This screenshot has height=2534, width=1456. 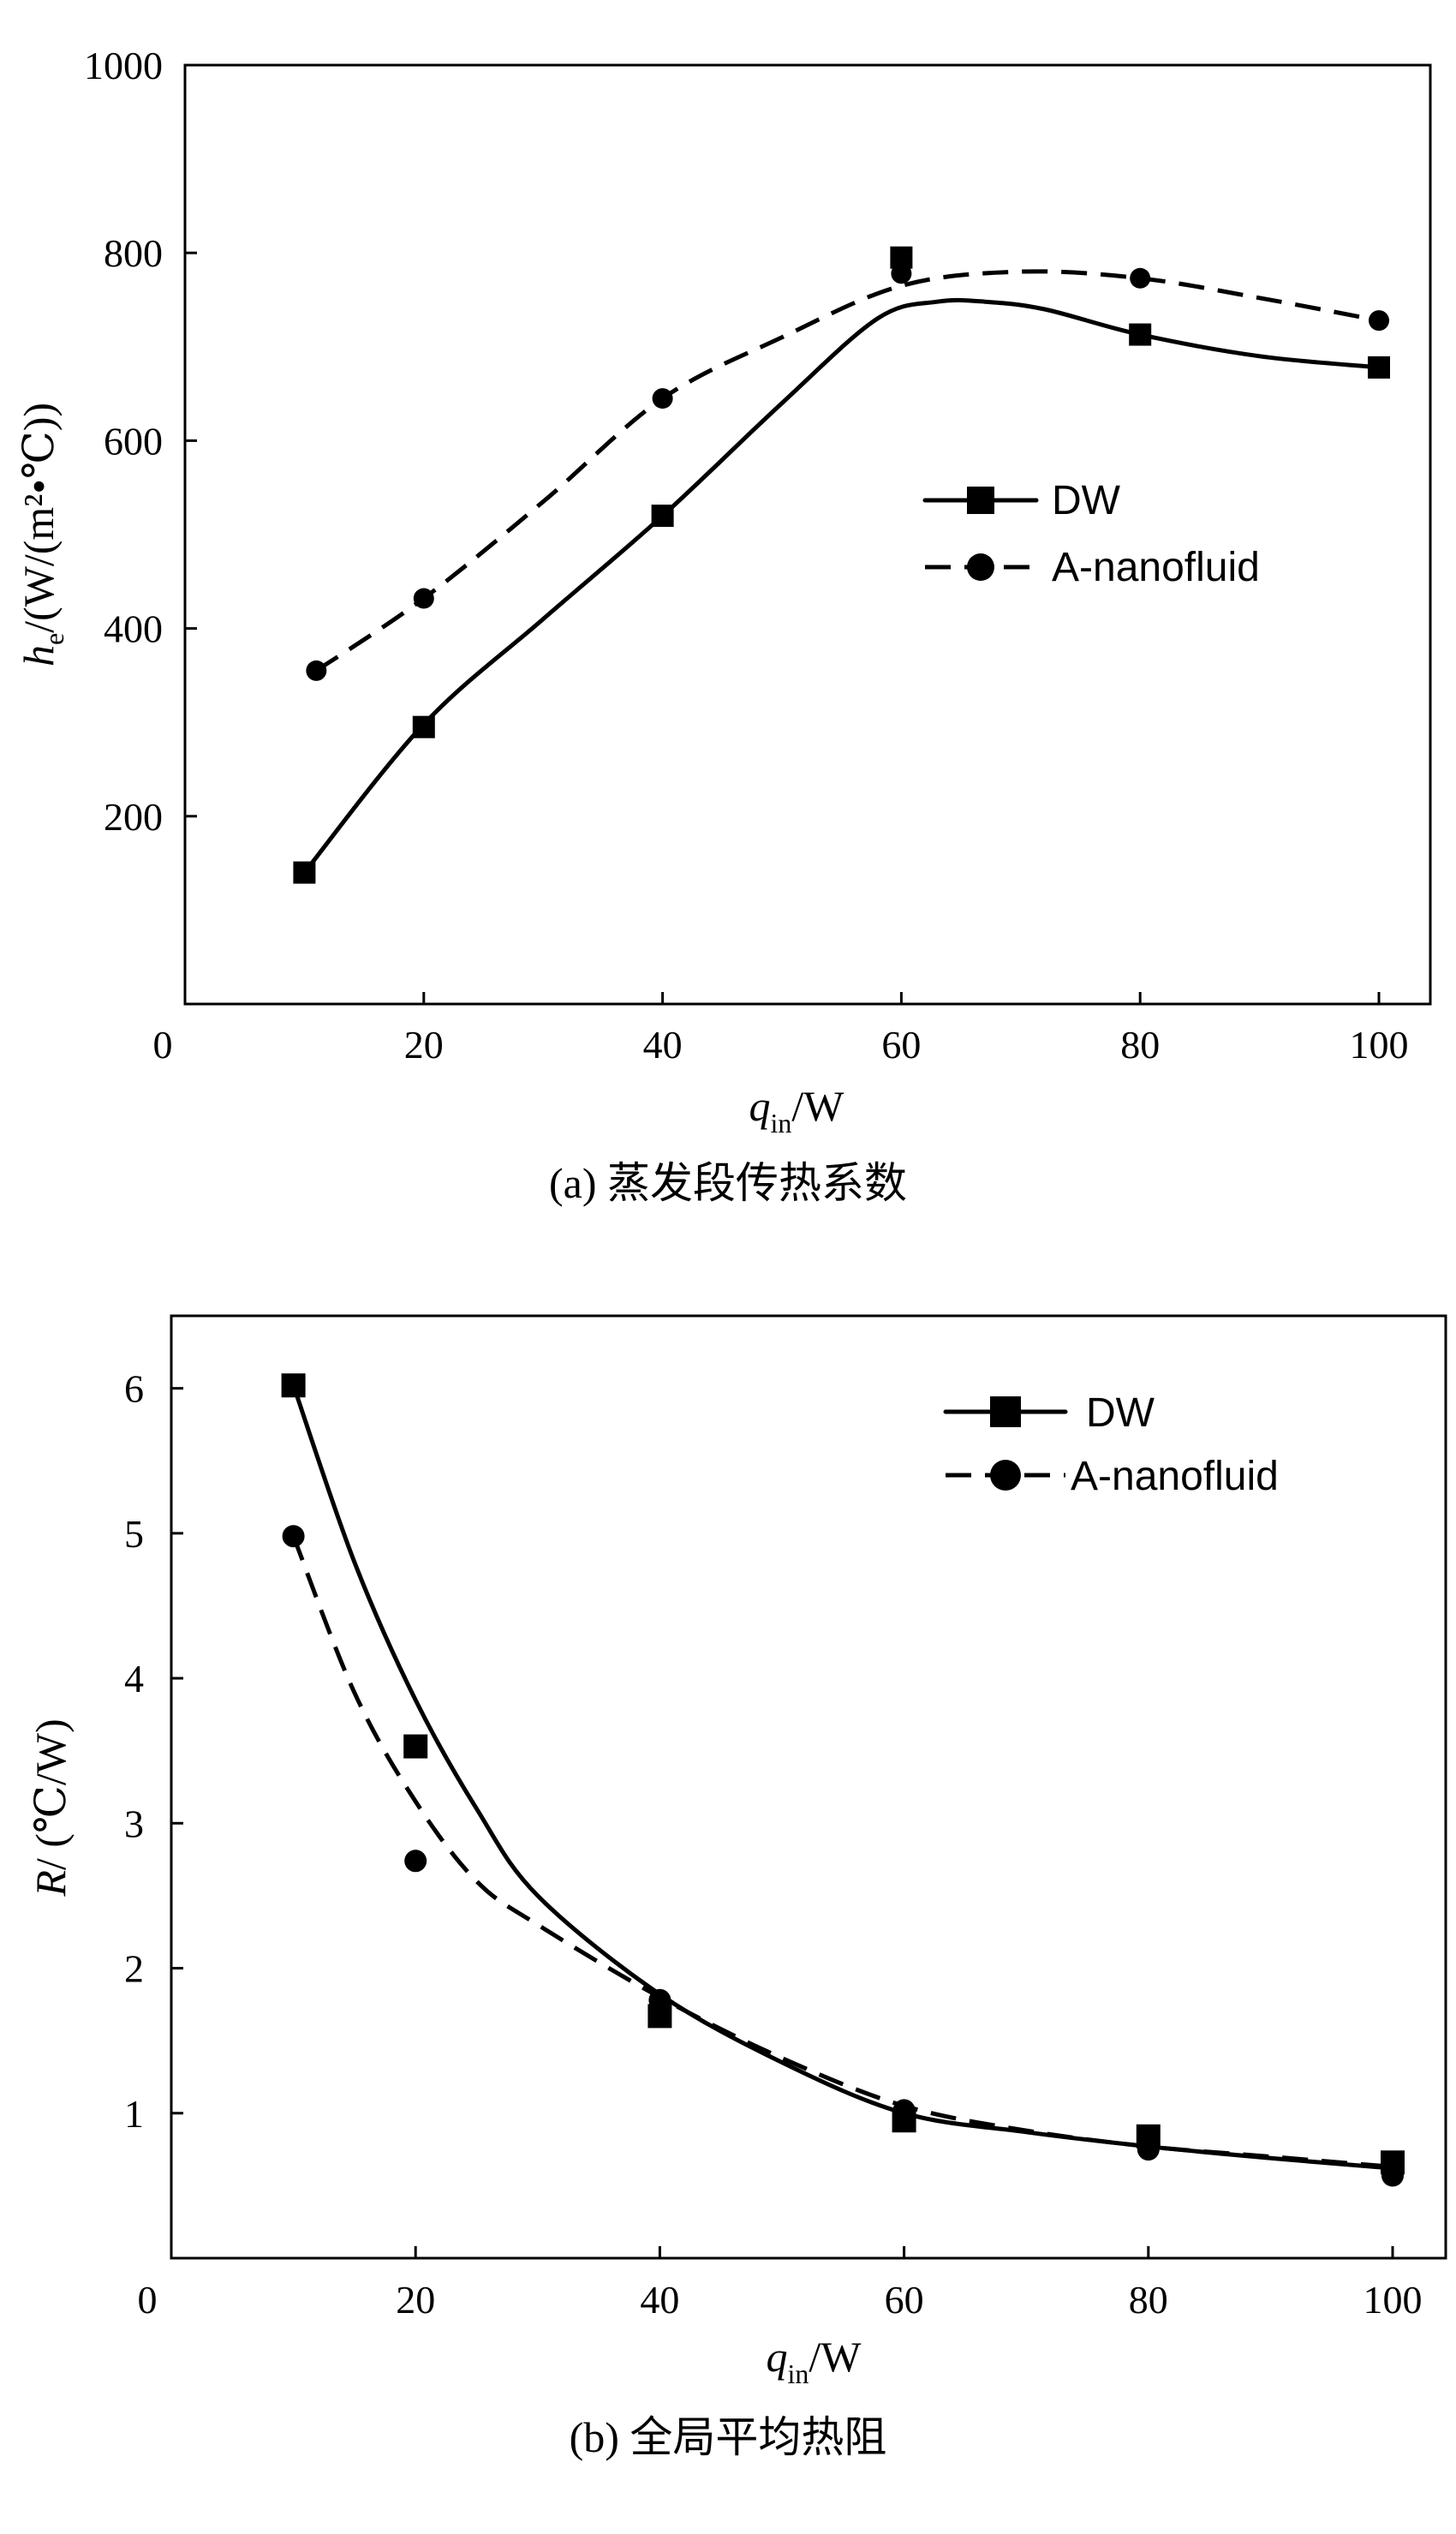 I want to click on panel-b-x-tick-label-80: 80, so click(x=1148, y=2300).